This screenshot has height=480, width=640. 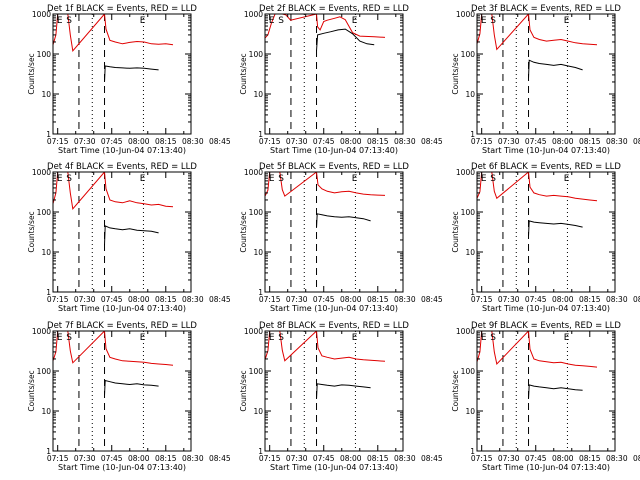 I want to click on x-tick-label: 08:45, so click(x=636, y=458).